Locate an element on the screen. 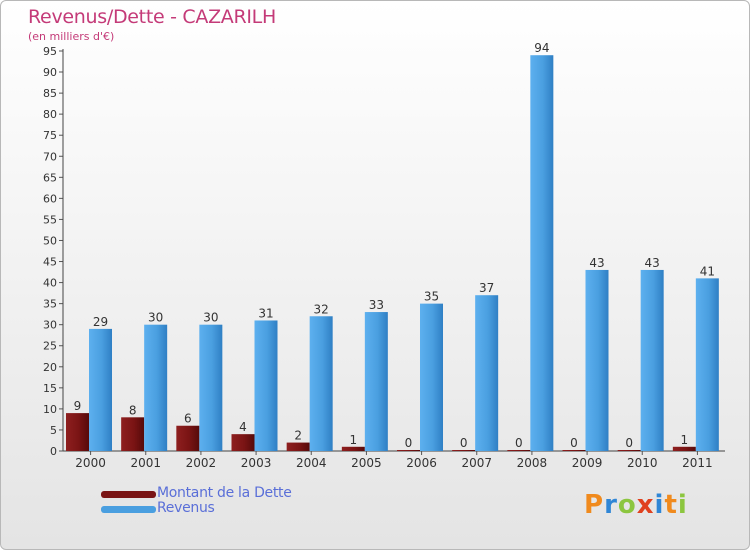  y-tick-label: 90 is located at coordinates (50, 72).